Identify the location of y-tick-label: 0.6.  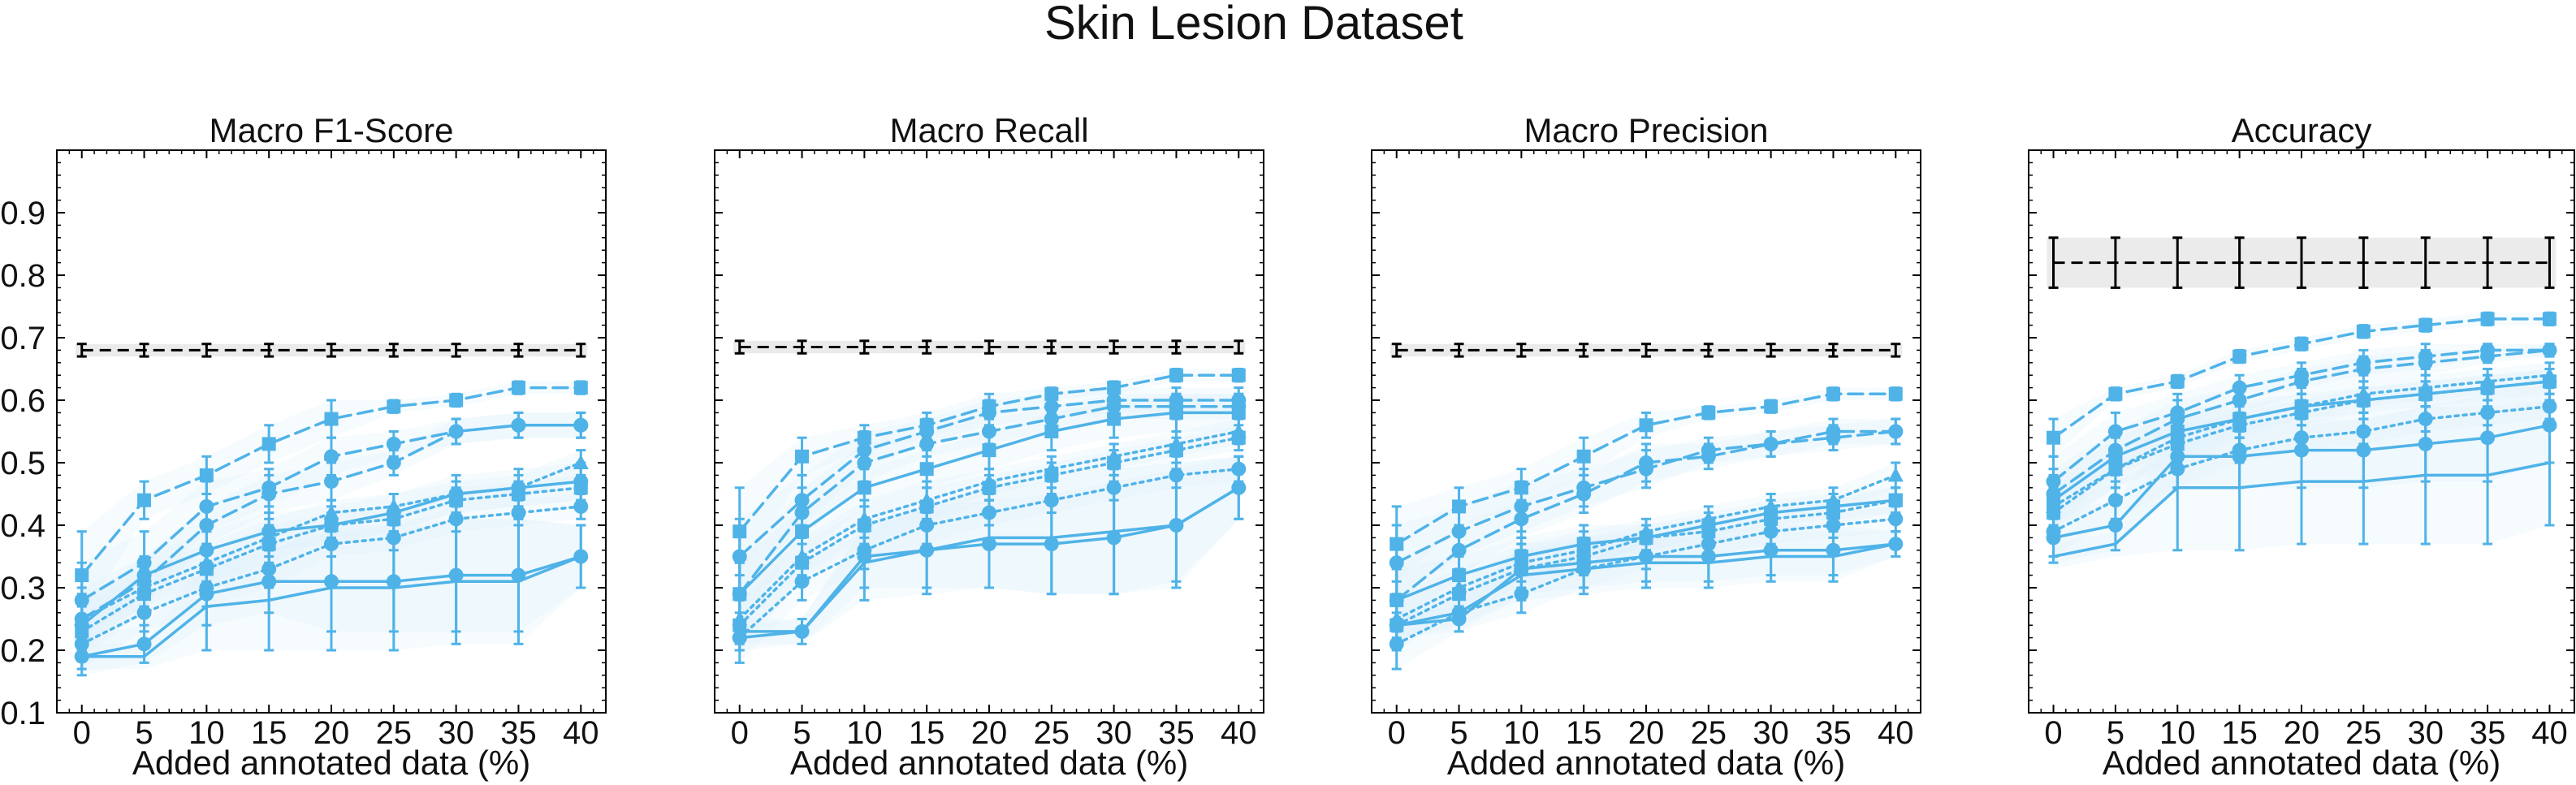
(22, 401).